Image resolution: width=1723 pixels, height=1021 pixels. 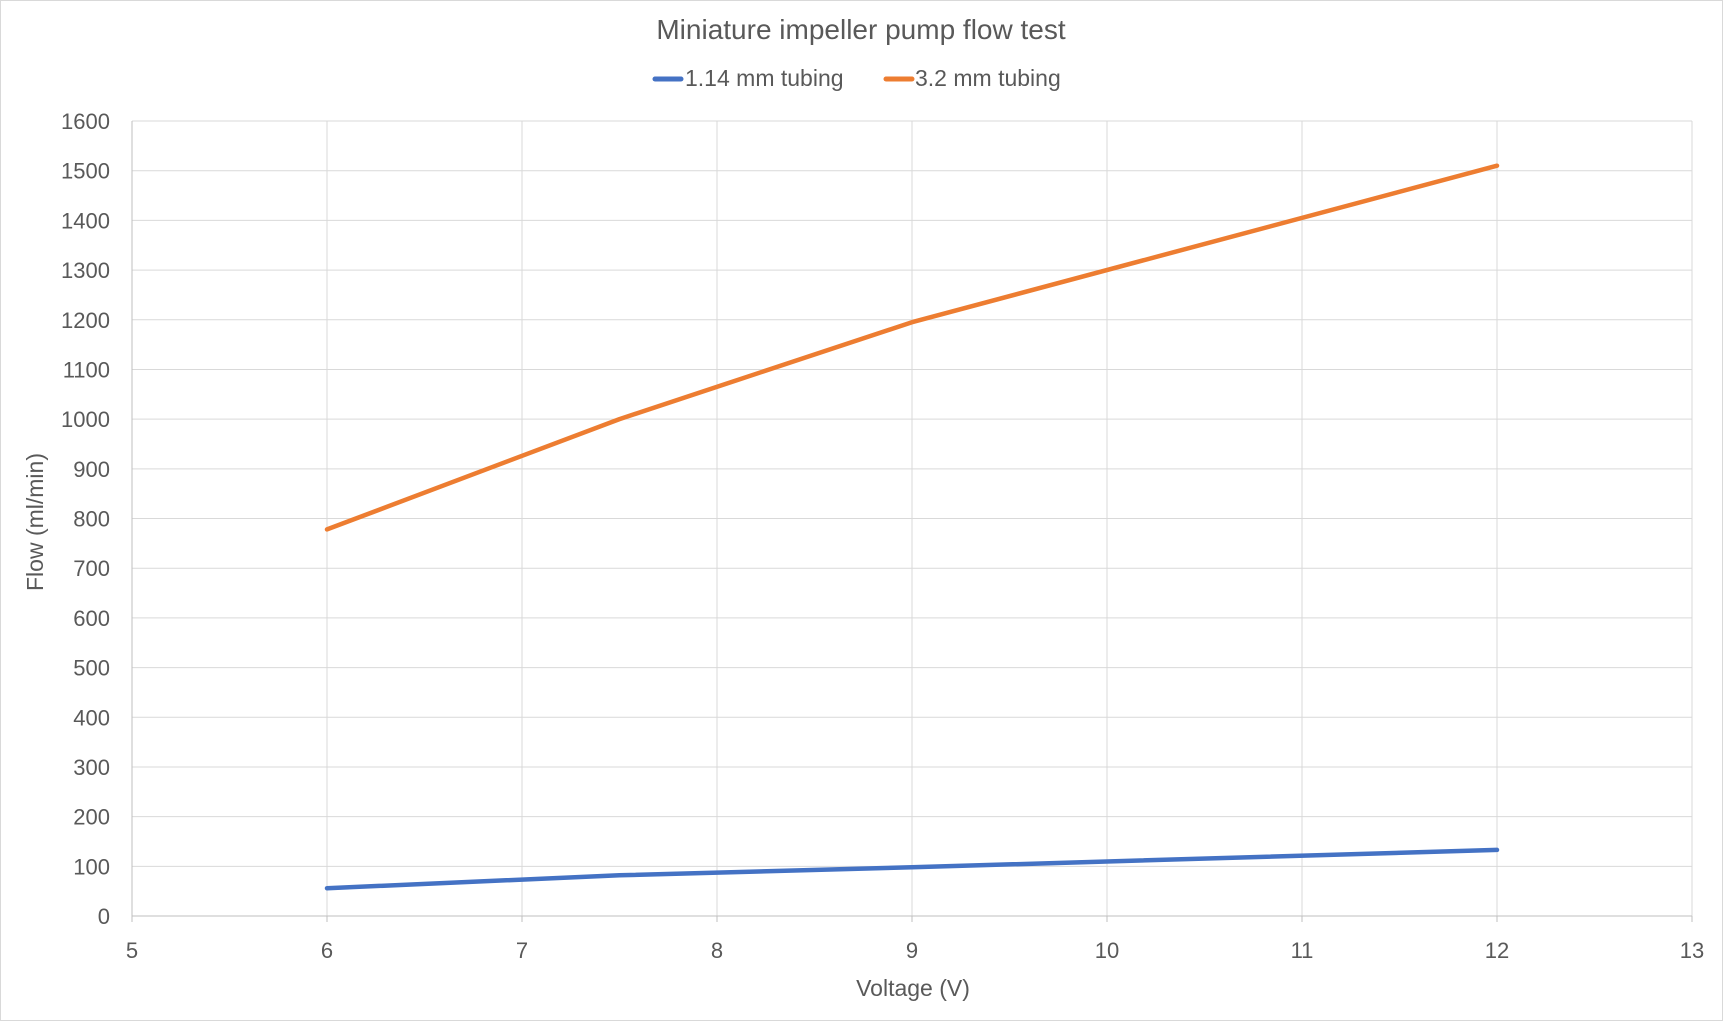 What do you see at coordinates (522, 950) in the screenshot?
I see `x-tick-label: 7` at bounding box center [522, 950].